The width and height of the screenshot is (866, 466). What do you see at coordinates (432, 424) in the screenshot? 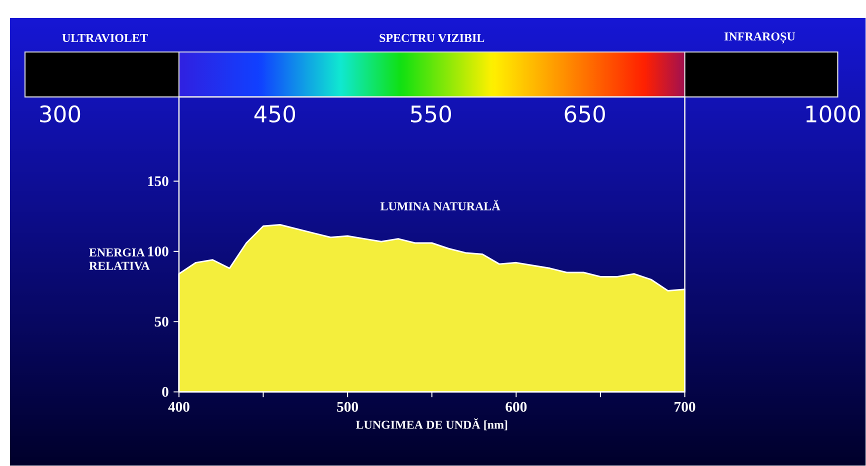
I see `x-axis-title: LUNGIMEA DE UNDĂ [nm]` at bounding box center [432, 424].